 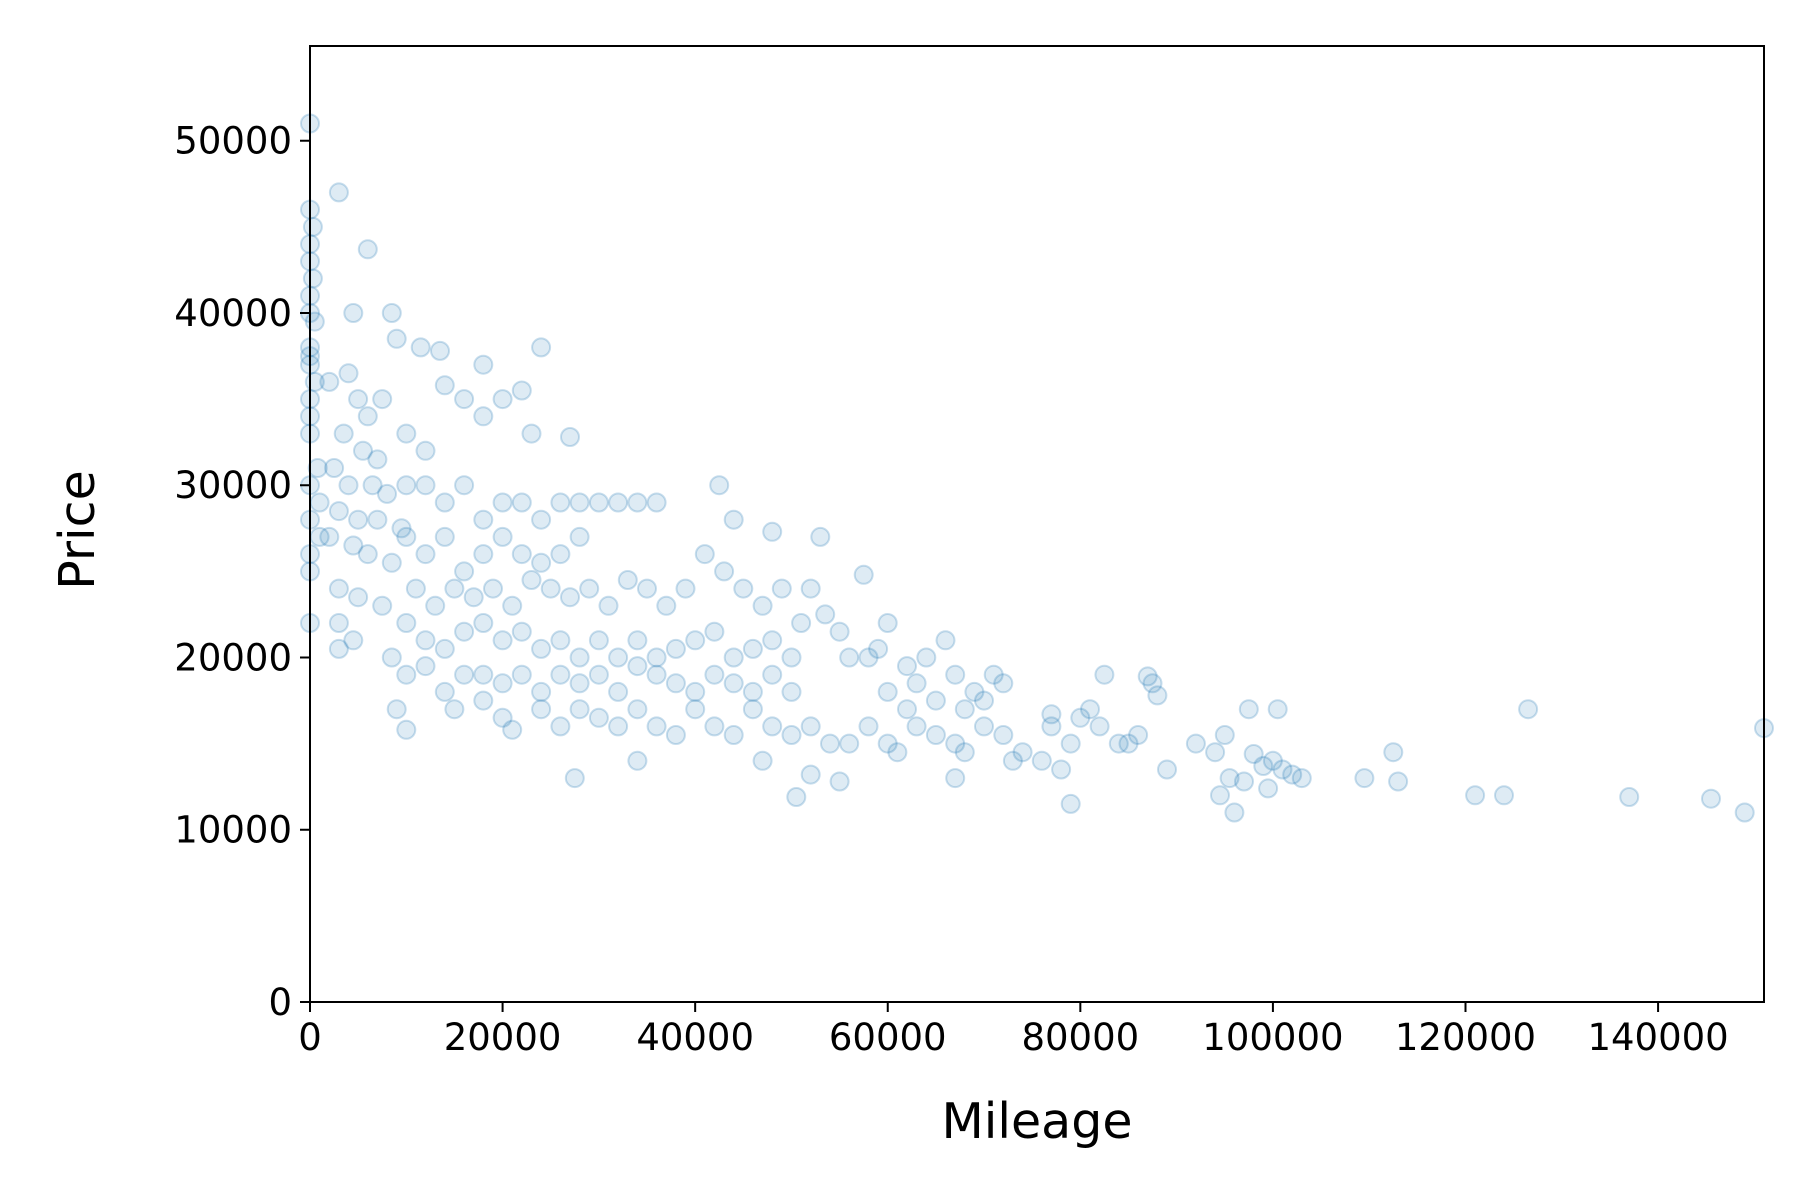 What do you see at coordinates (1272, 1037) in the screenshot?
I see `x-tick-label: 100000` at bounding box center [1272, 1037].